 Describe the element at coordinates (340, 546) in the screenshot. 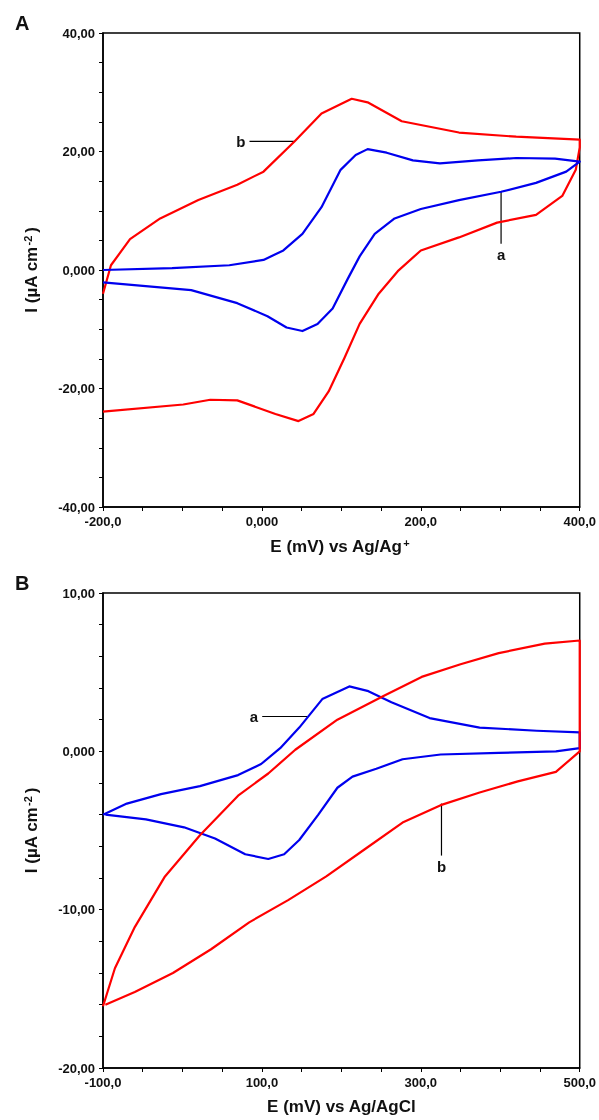

I see `x-axis-title: E (mV) vs Ag/Ag+` at that location.